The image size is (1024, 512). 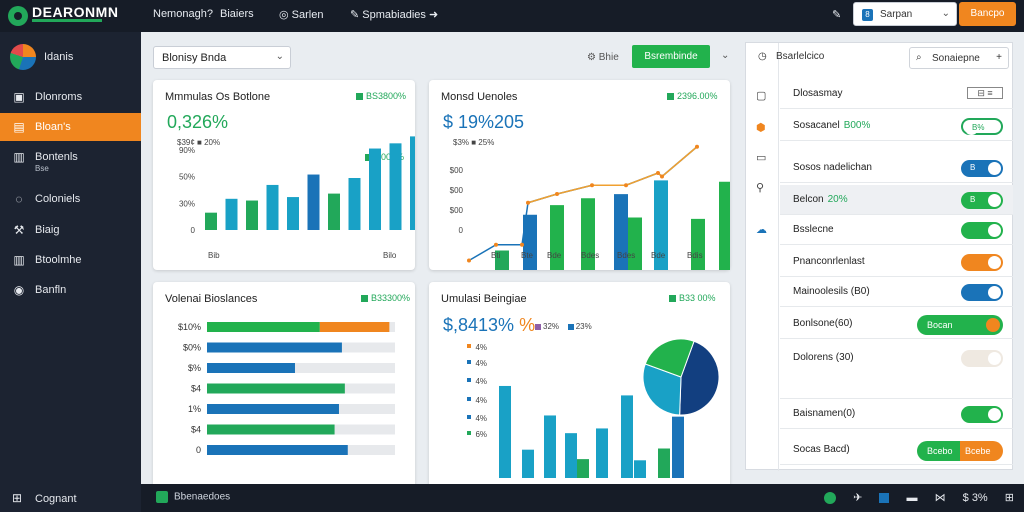 I want to click on kpi-value: $,8413% %, so click(x=489, y=325).